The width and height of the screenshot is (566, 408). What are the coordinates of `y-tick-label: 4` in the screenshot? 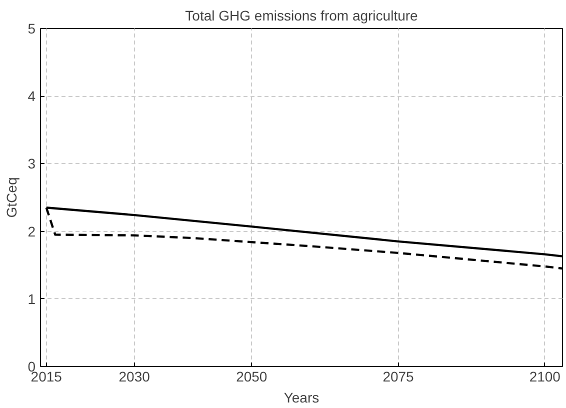 It's located at (32, 96).